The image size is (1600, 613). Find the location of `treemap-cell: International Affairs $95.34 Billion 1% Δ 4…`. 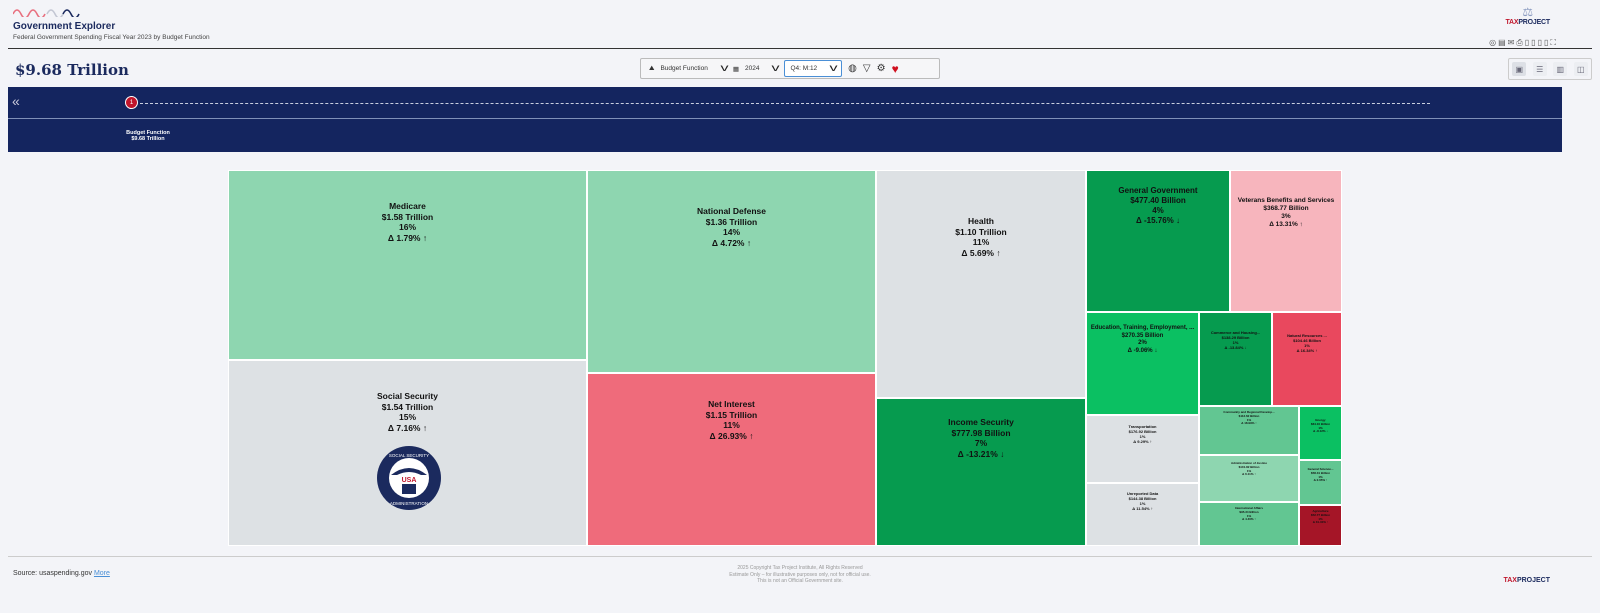

treemap-cell: International Affairs $95.34 Billion 1% Δ 4… is located at coordinates (1249, 524).